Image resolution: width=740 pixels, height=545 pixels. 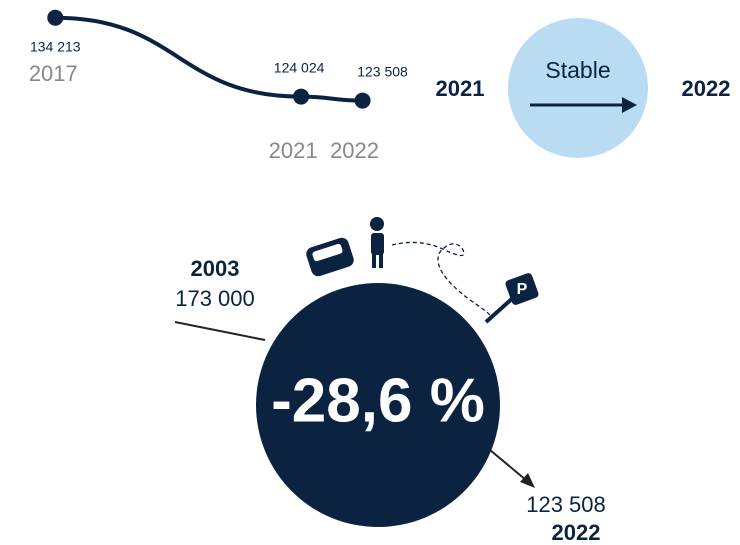 I want to click on from-year: 2021, so click(x=460, y=88).